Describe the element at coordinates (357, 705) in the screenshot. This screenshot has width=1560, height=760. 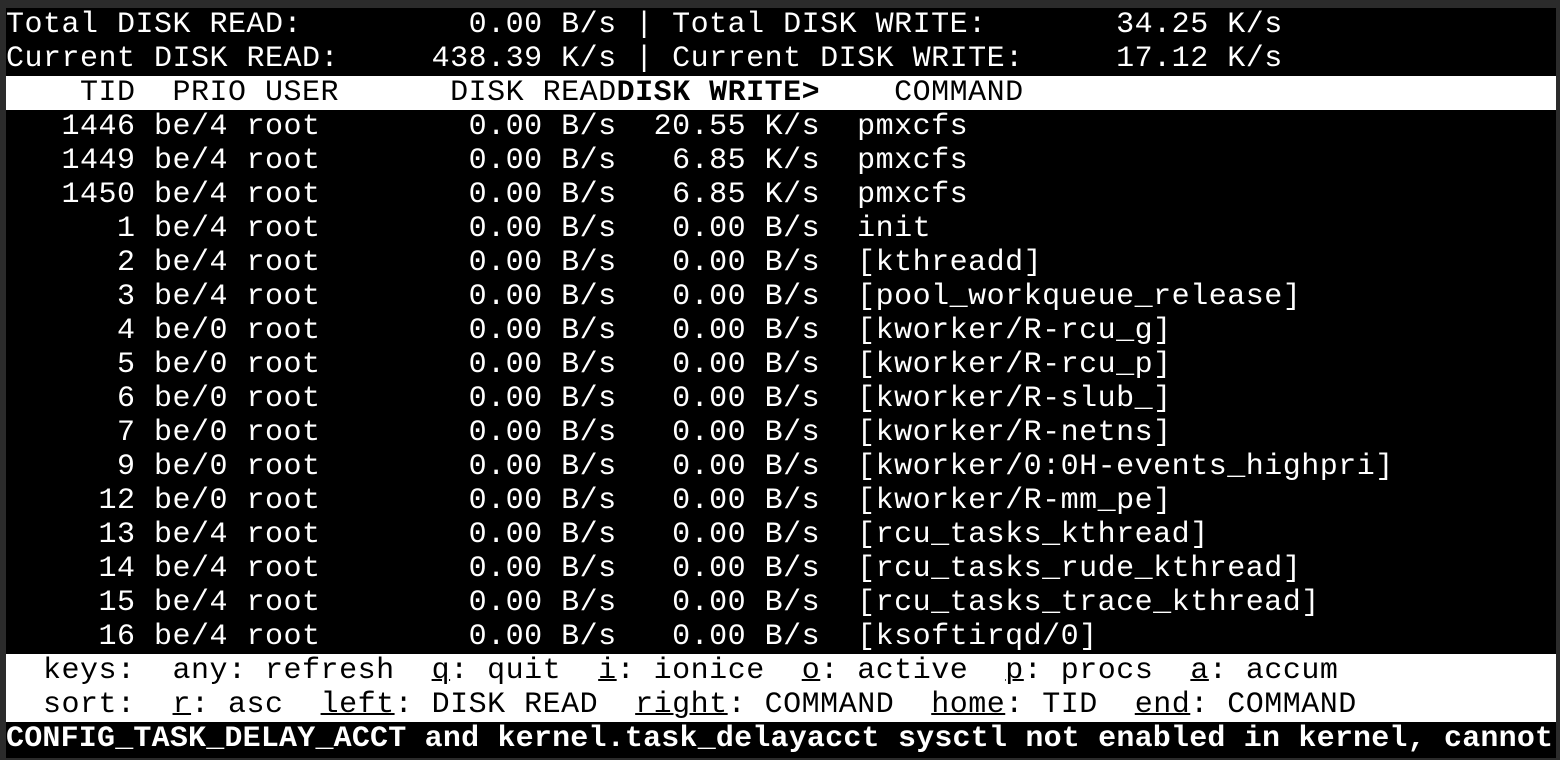
I see `hotkey-label: left` at that location.